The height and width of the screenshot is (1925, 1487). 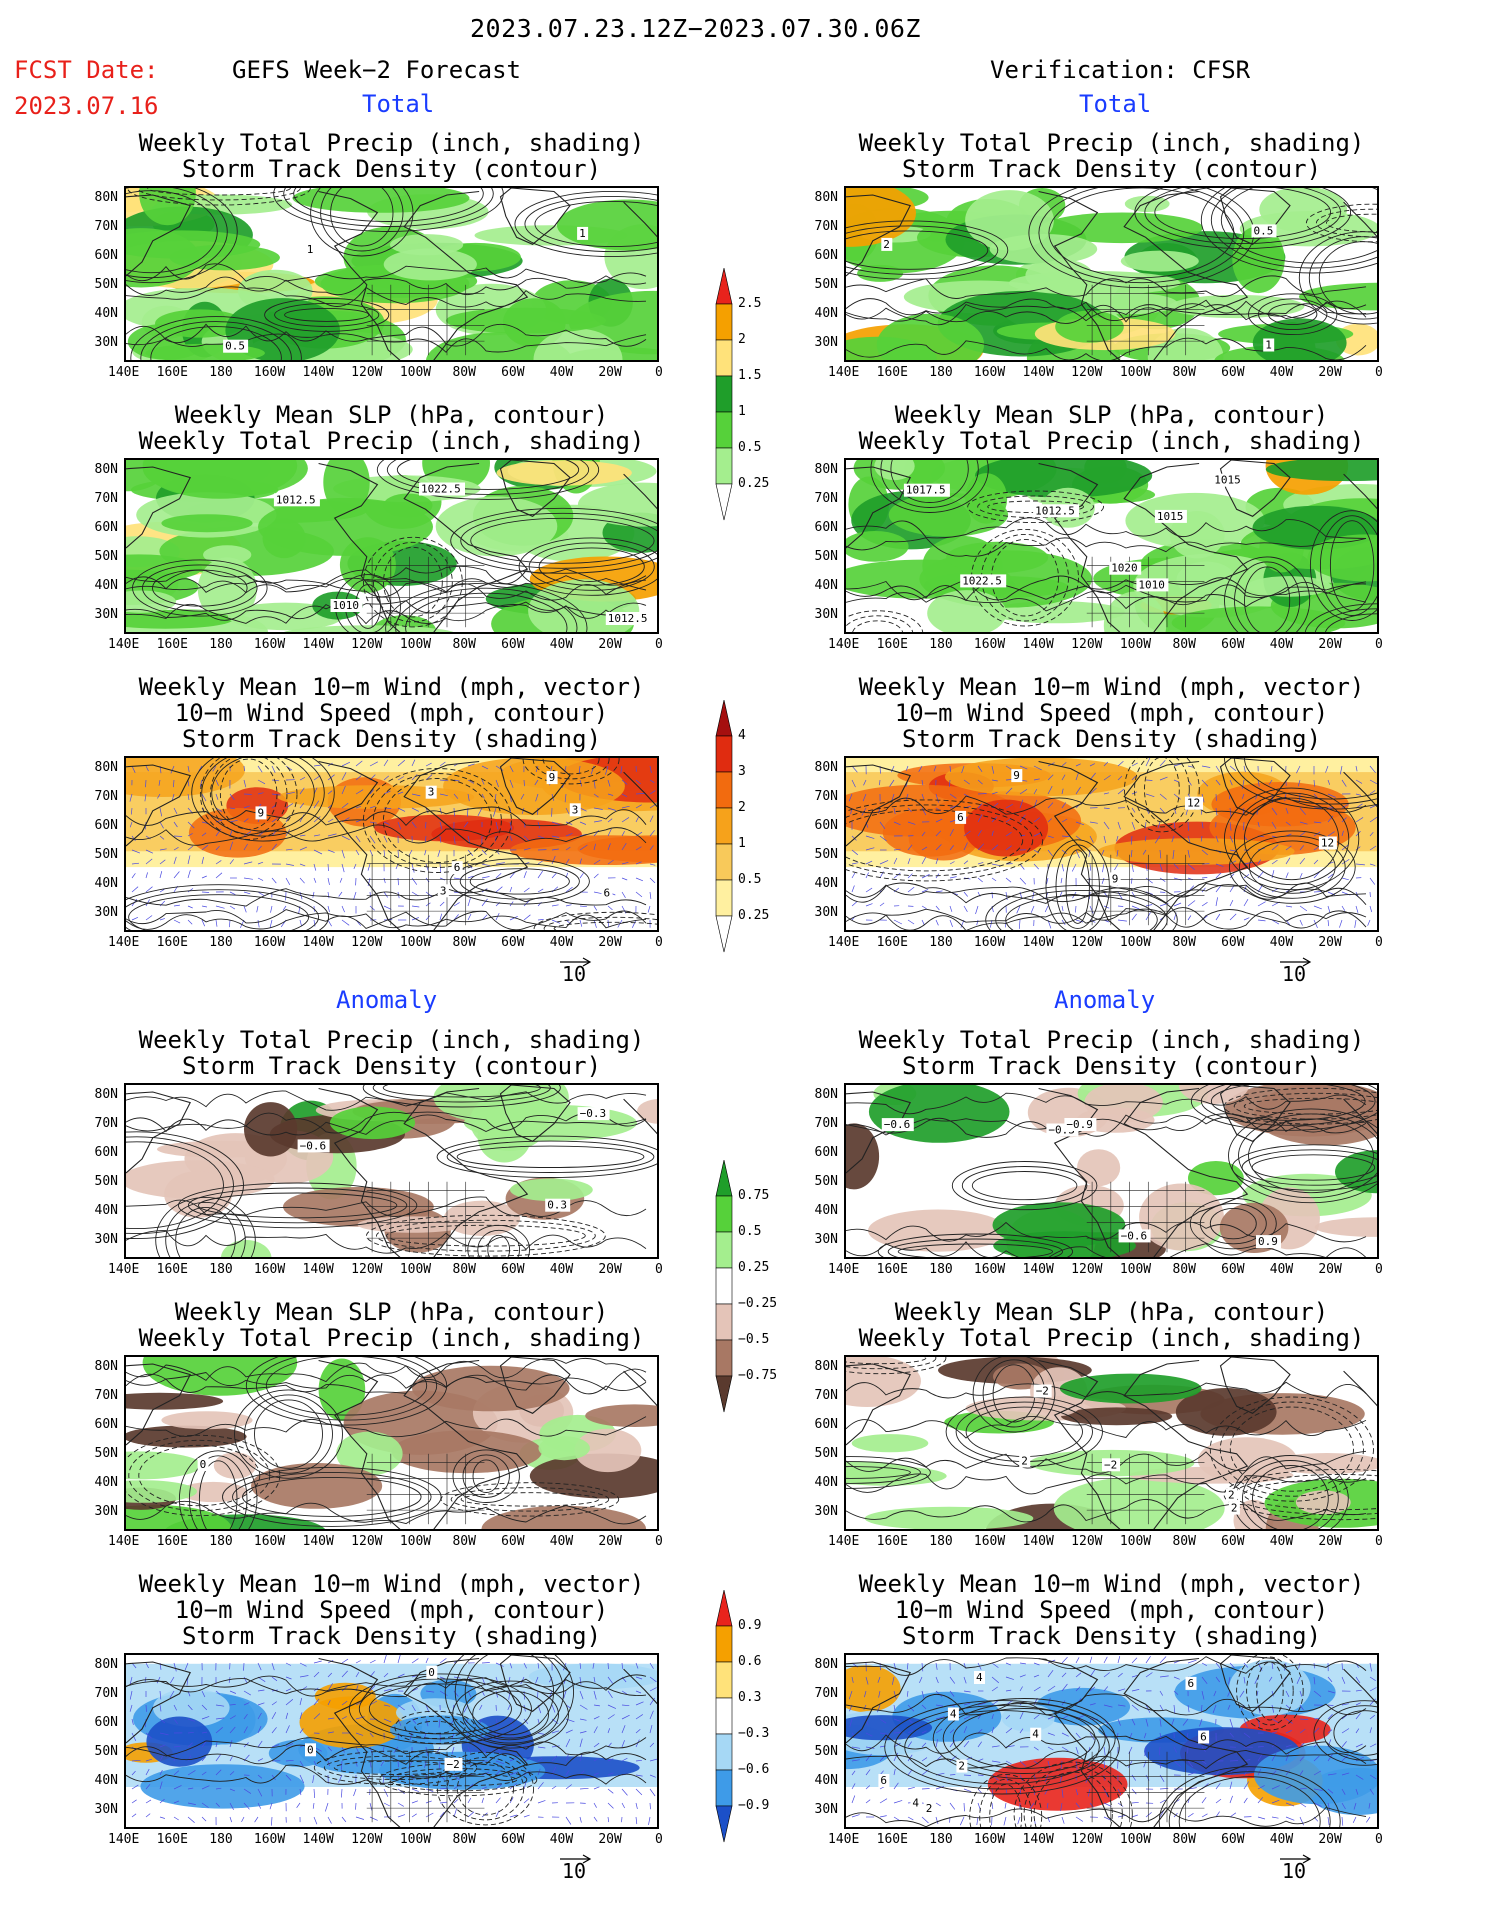 What do you see at coordinates (1105, 1000) in the screenshot?
I see `right-section-anomaly: Anomaly` at bounding box center [1105, 1000].